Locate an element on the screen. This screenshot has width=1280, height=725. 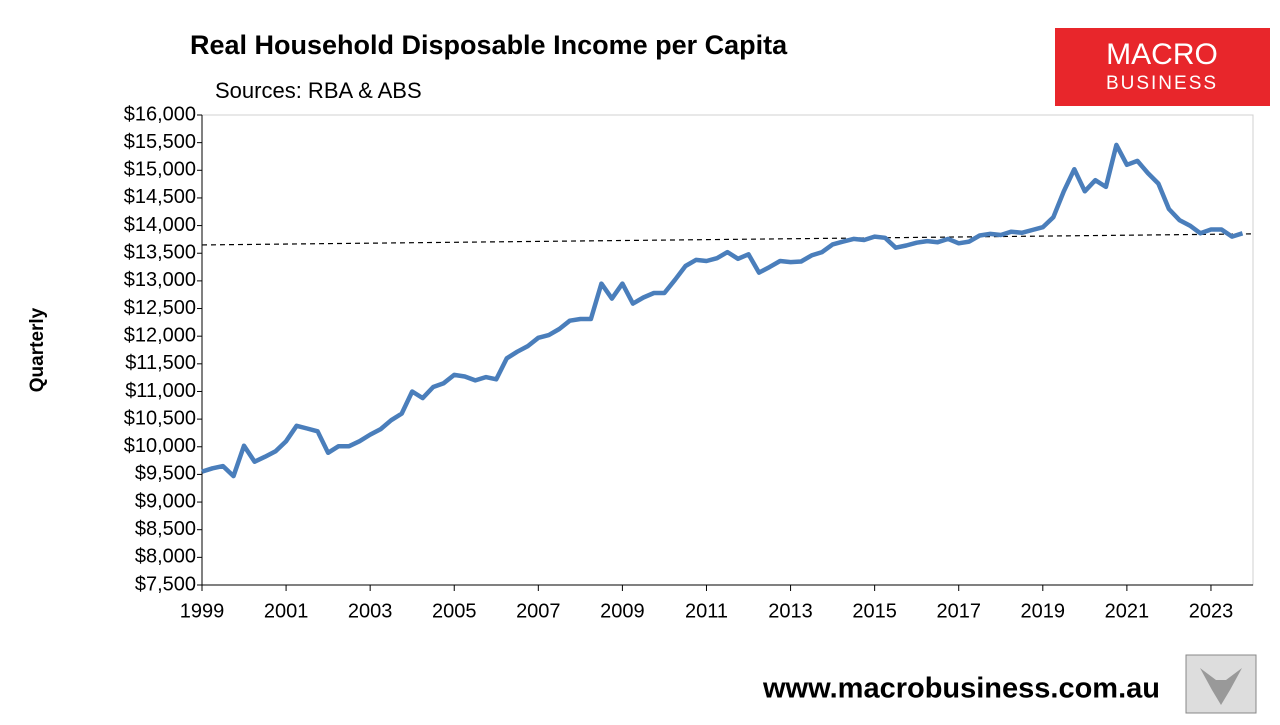
y-tick-label: $15,500 is located at coordinates (160, 142).